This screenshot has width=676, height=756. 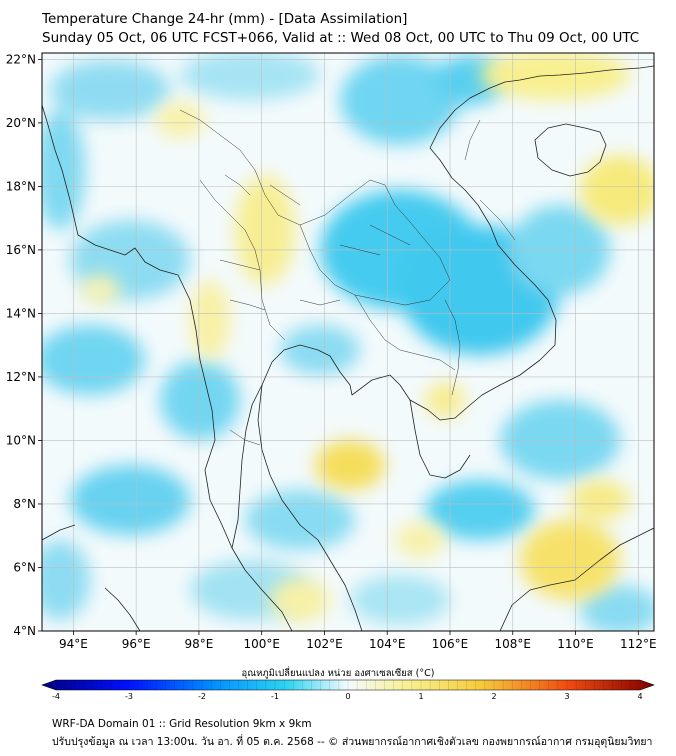 I want to click on lon-tick-label: 102°E, so click(x=324, y=644).